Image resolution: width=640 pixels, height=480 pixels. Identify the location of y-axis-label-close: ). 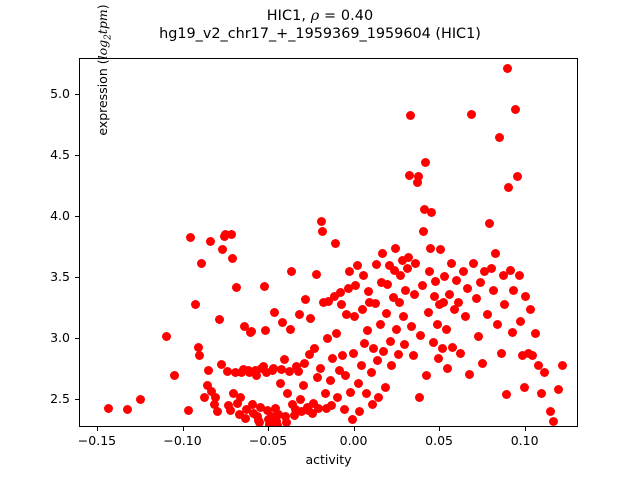
(102, 7).